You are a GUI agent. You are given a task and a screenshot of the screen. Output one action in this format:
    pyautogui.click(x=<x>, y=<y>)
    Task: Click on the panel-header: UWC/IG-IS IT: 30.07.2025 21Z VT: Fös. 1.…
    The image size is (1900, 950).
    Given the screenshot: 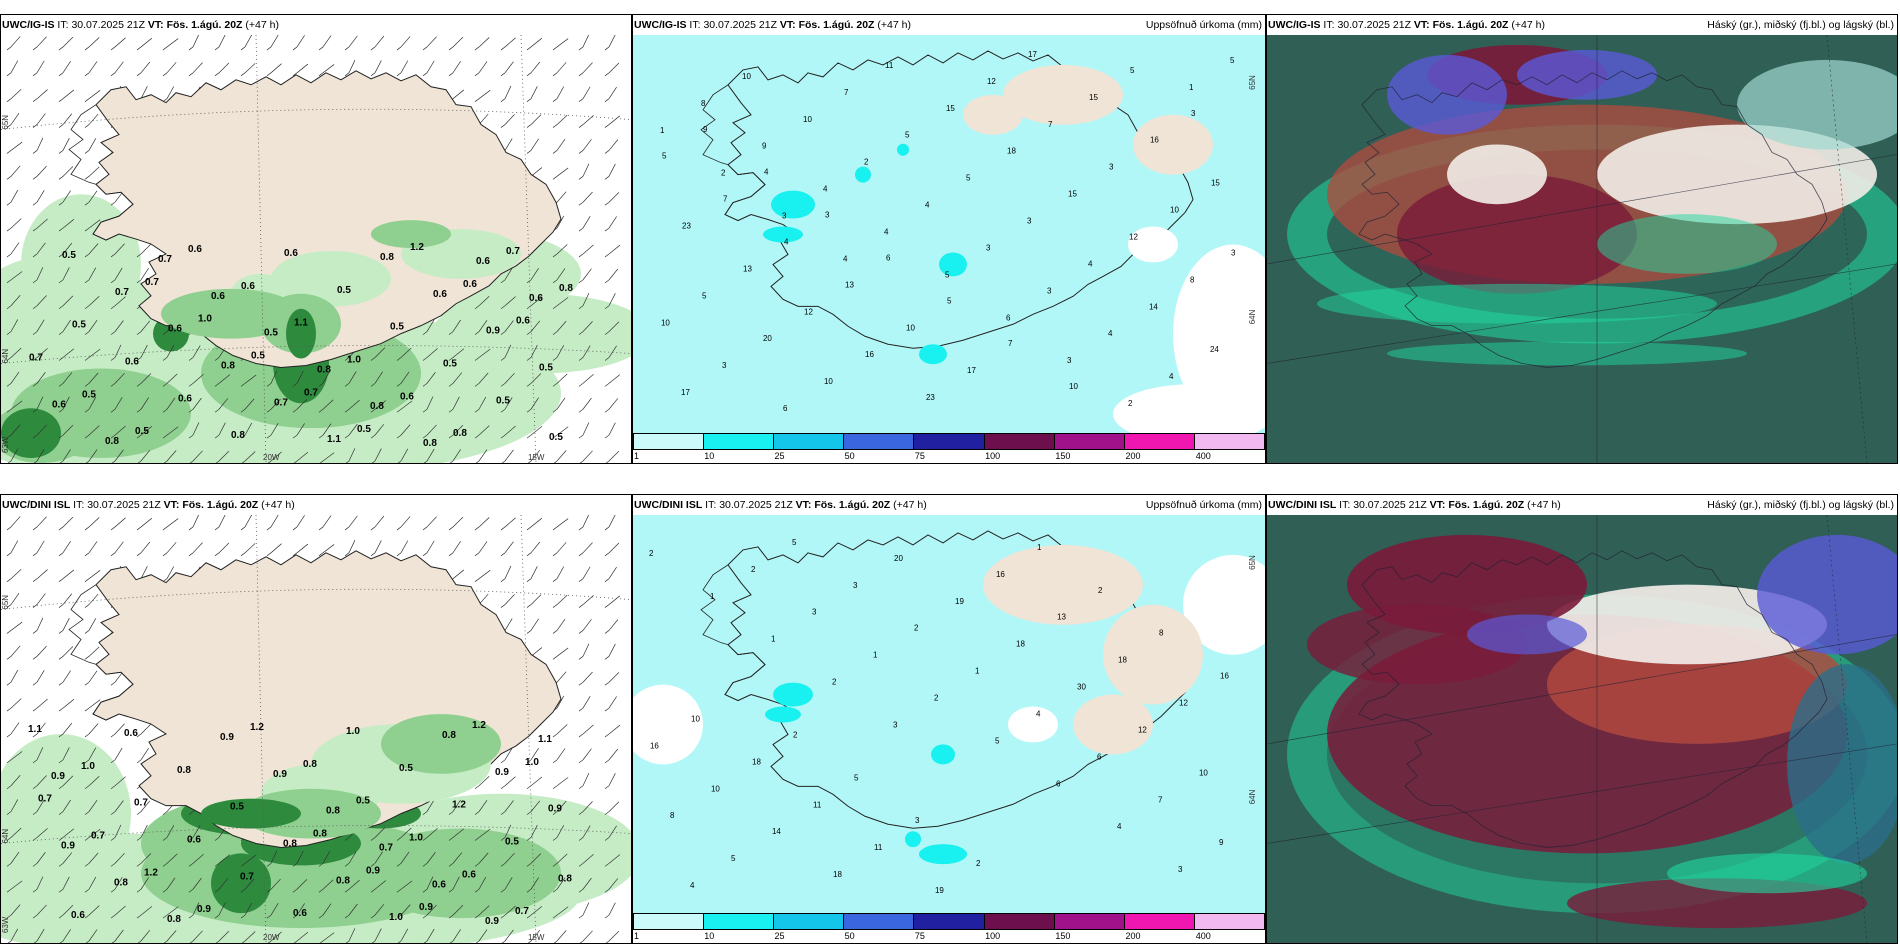 What is the action you would take?
    pyautogui.click(x=1582, y=25)
    